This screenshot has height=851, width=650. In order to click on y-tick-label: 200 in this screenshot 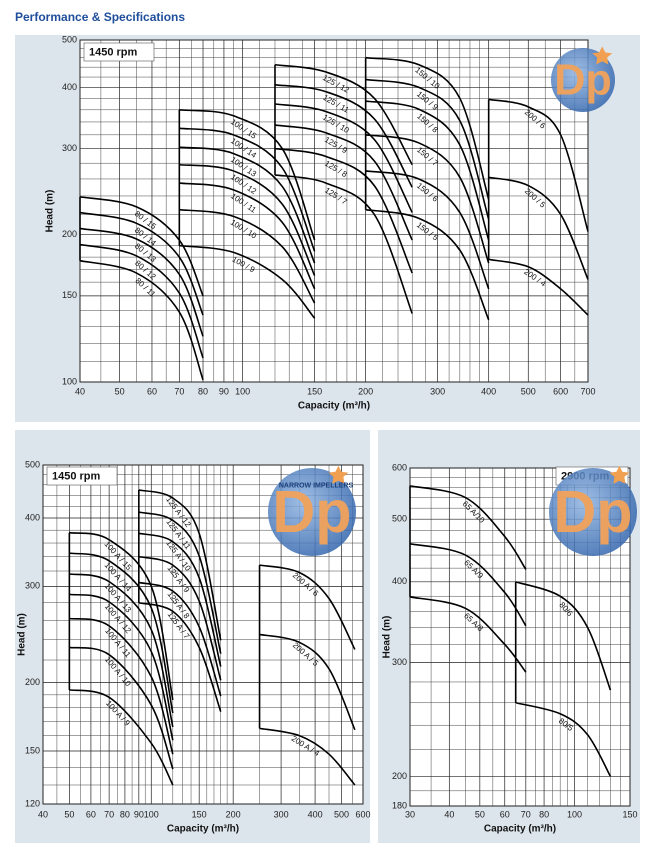, I will do `click(69, 234)`.